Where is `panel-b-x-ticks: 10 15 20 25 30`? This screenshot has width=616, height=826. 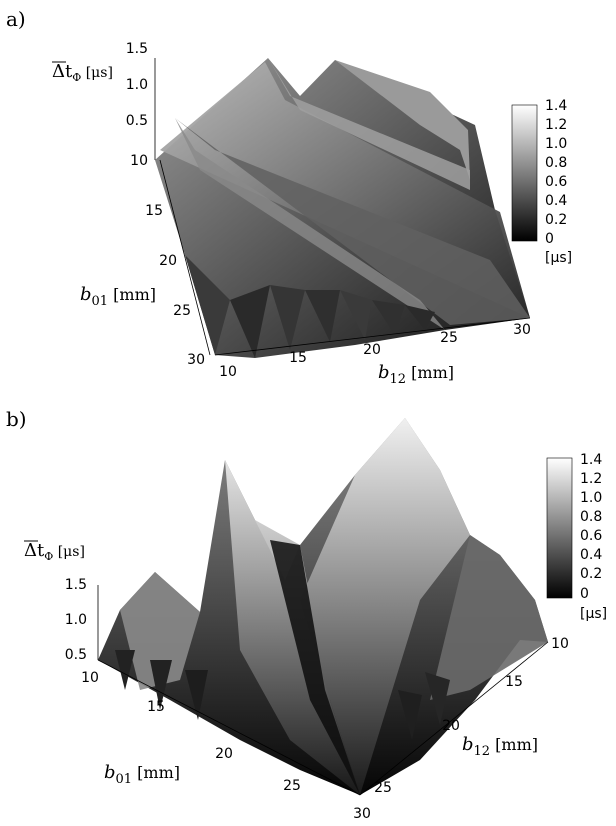 panel-b-x-ticks: 10 15 20 25 30 is located at coordinates (226, 746).